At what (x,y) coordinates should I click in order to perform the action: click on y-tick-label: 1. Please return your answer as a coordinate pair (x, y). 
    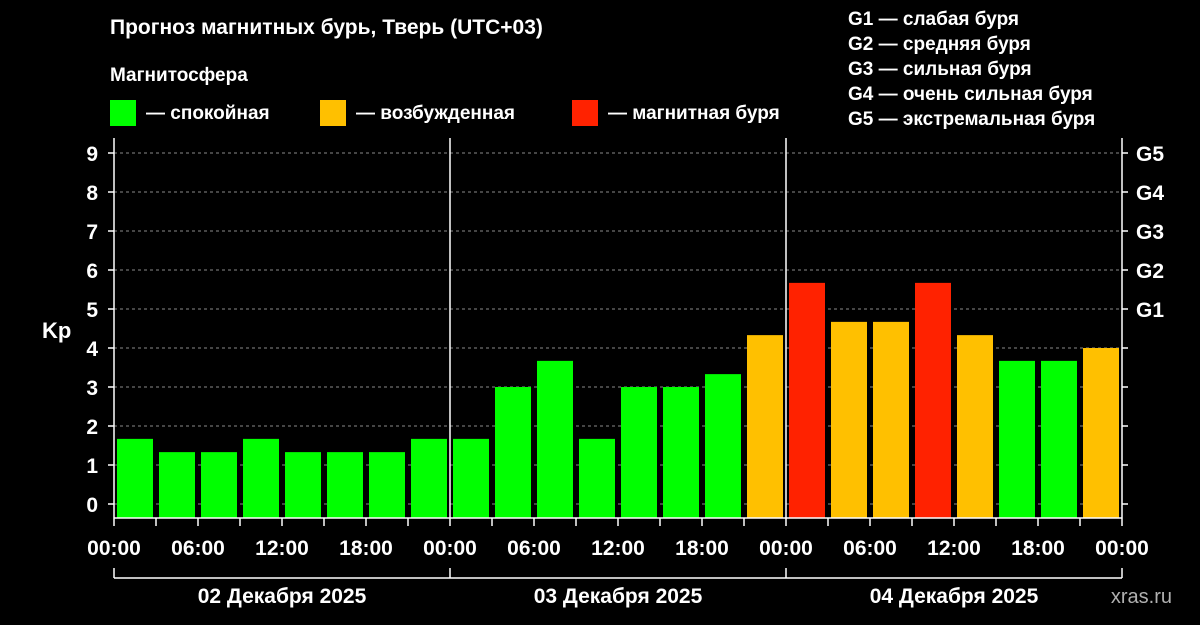
    Looking at the image, I should click on (92, 466).